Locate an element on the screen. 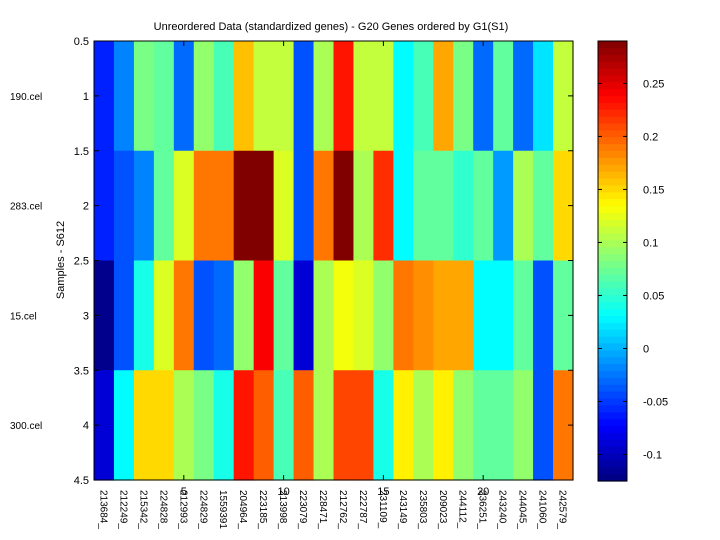  heatmap-cell-r1-c13 is located at coordinates (344, 96).